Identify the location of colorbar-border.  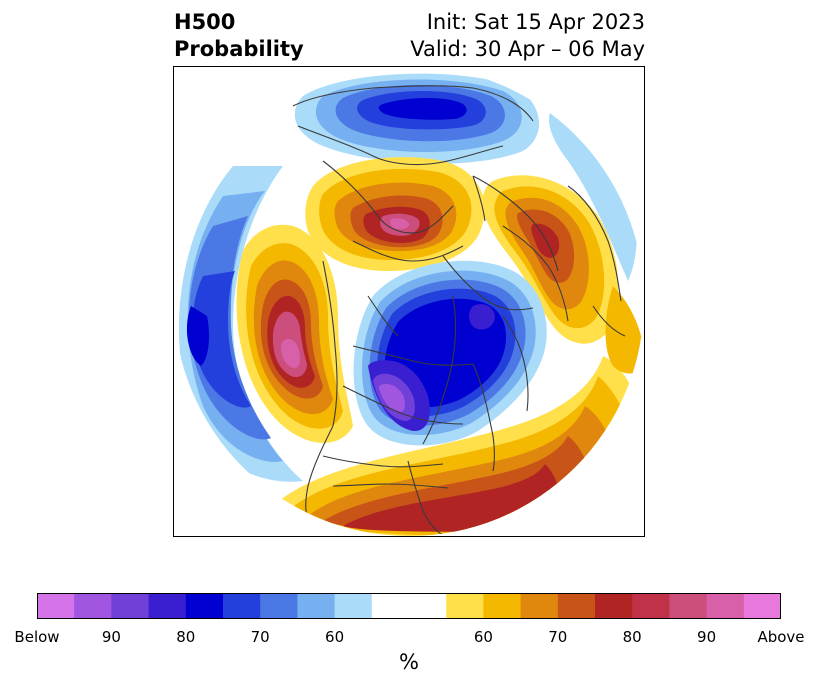
(409, 606).